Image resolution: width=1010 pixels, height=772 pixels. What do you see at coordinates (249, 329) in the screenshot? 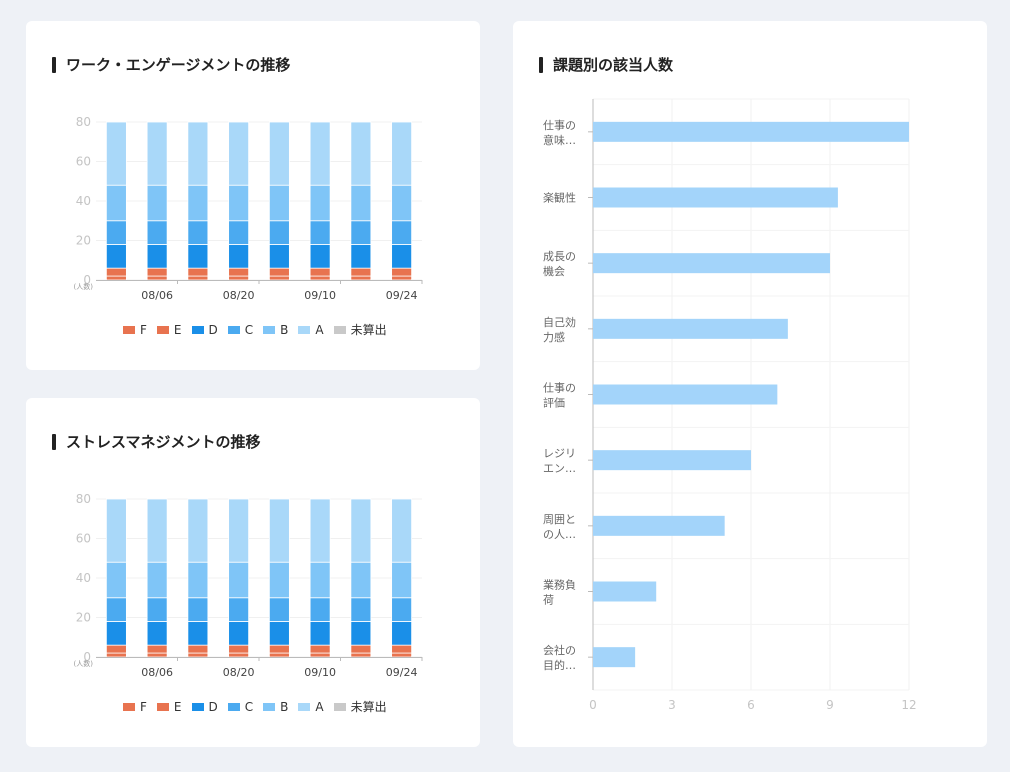
I see `legend-label: C` at bounding box center [249, 329].